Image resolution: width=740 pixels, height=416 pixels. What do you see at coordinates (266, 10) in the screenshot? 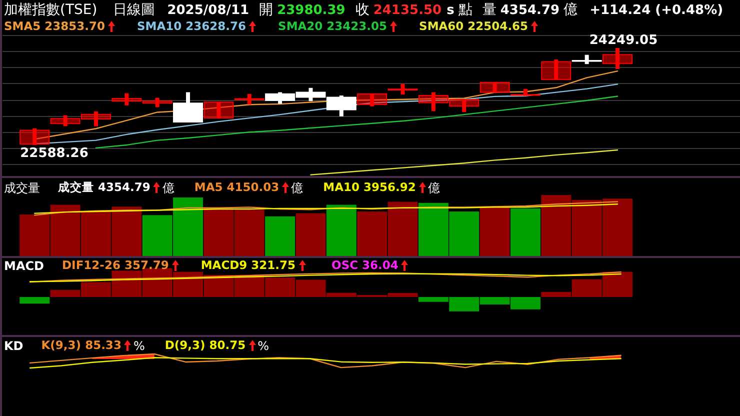
I see `text: 開` at bounding box center [266, 10].